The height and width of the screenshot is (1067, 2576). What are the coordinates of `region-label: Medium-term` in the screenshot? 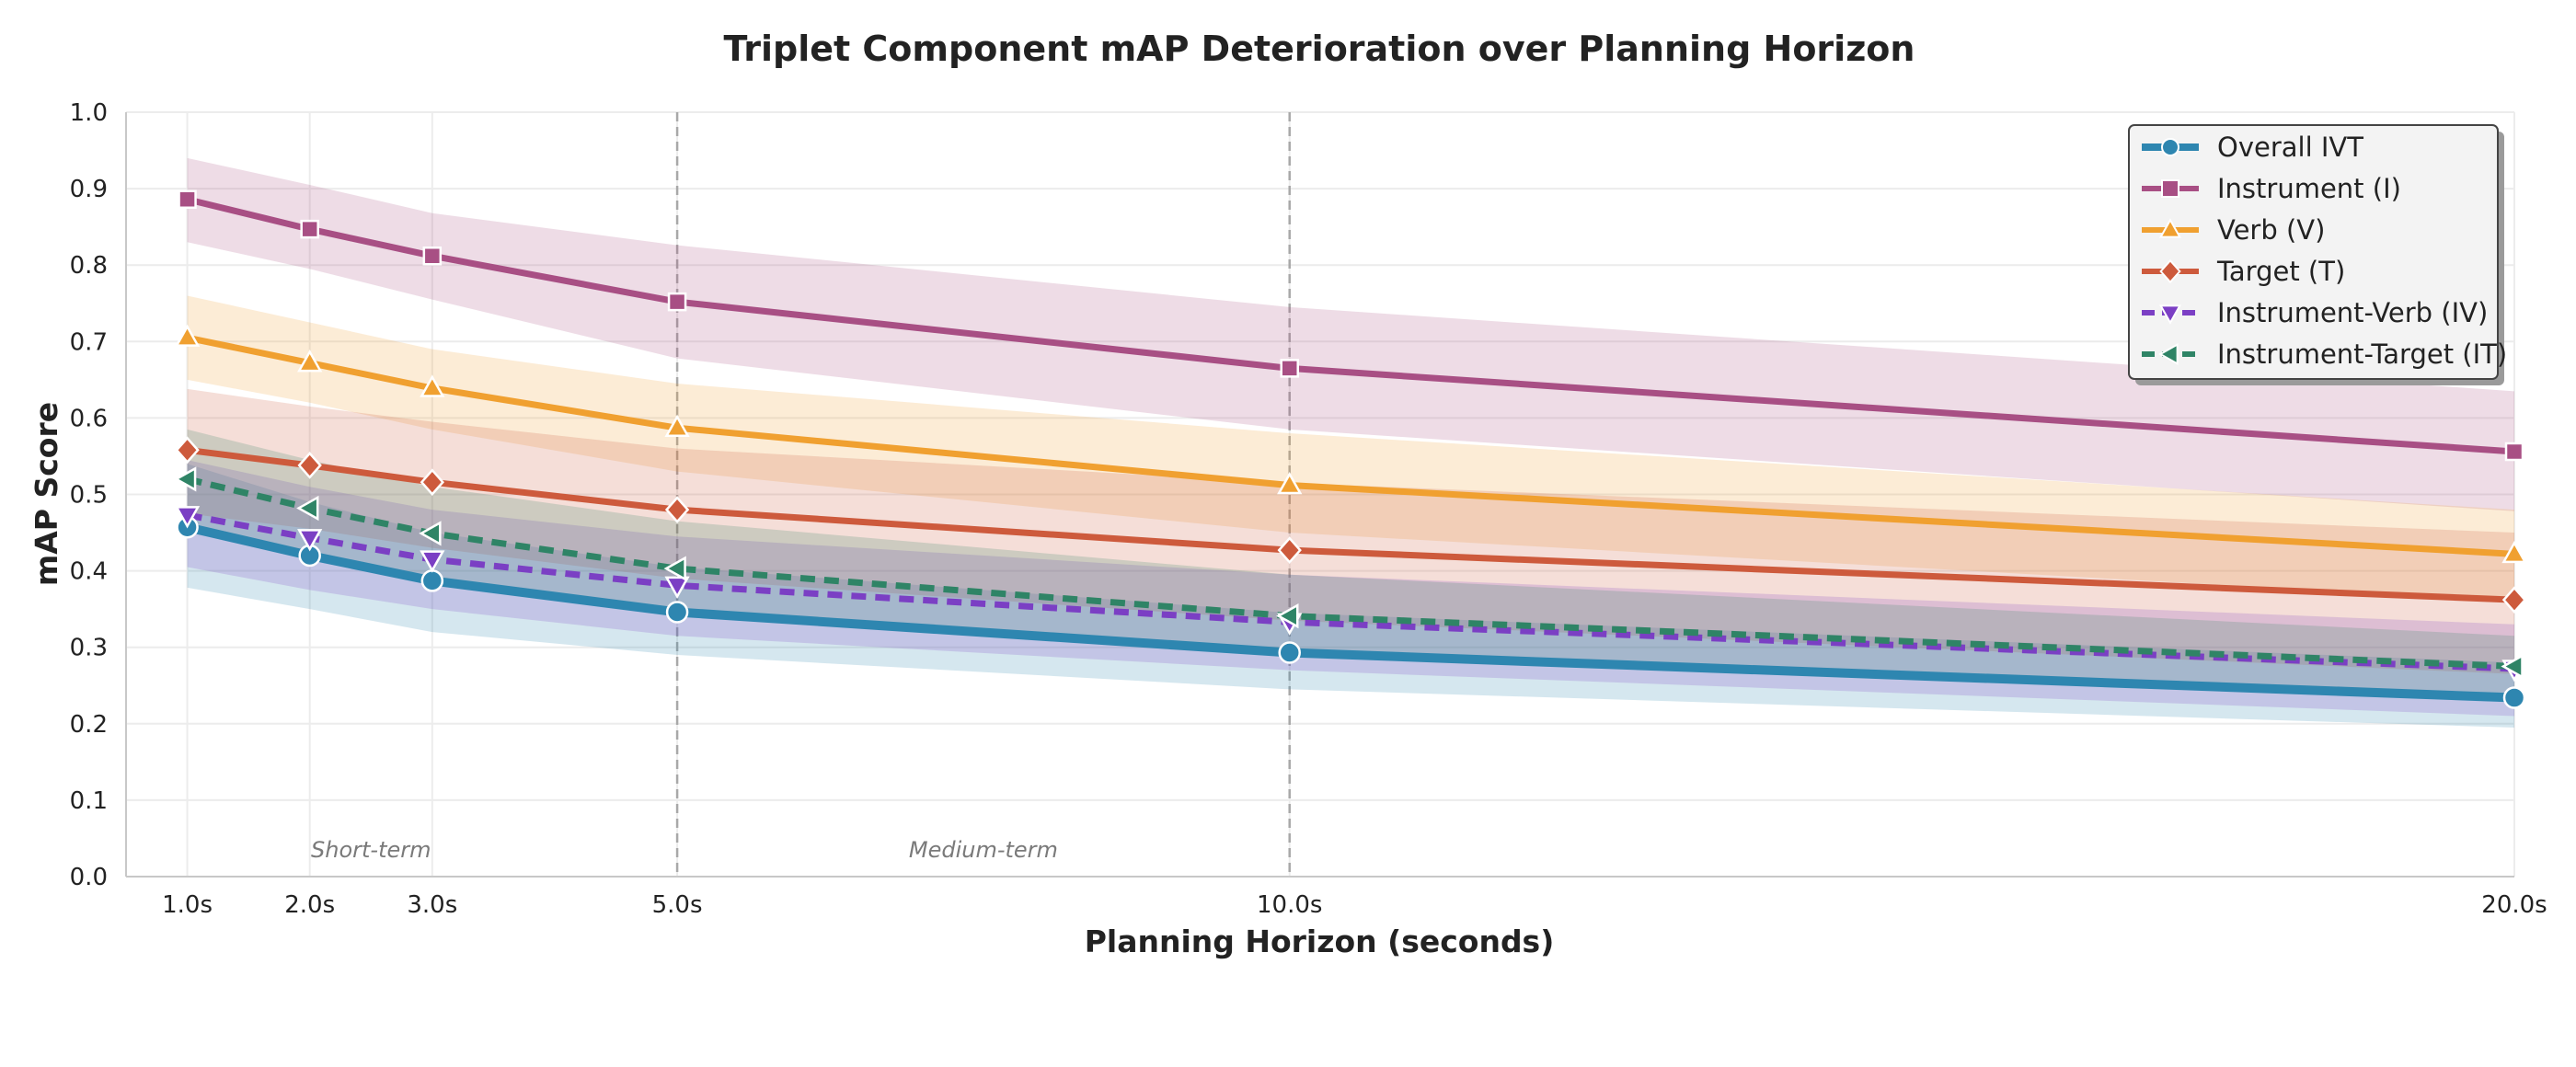 It's located at (983, 850).